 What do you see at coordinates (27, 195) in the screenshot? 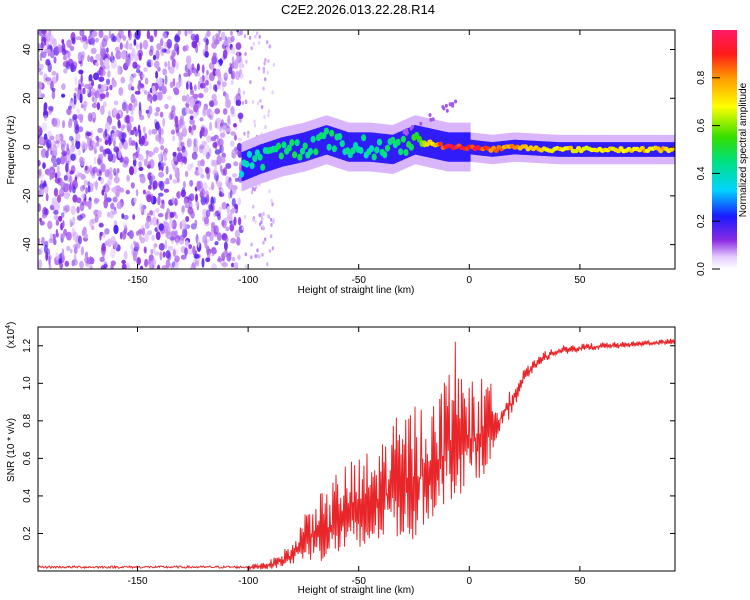
I see `y-tick-label: -20` at bounding box center [27, 195].